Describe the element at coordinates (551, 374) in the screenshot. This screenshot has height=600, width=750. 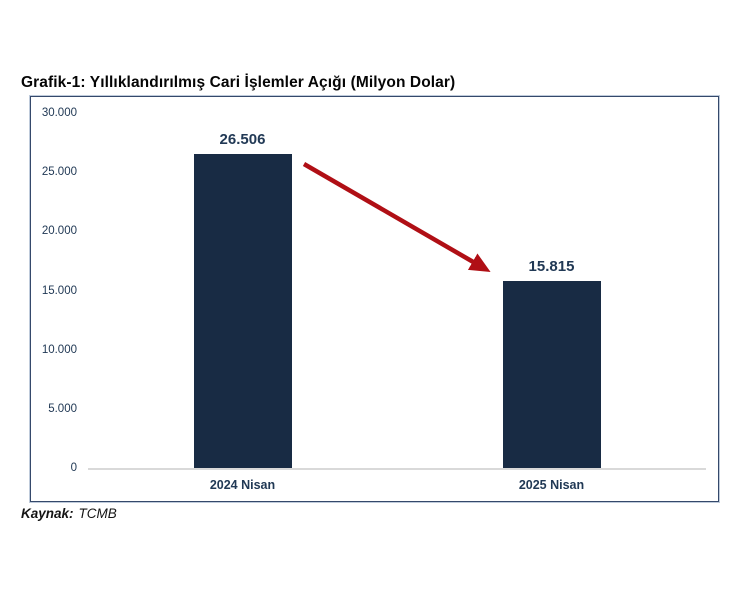
I see `bar-2025-nisan` at that location.